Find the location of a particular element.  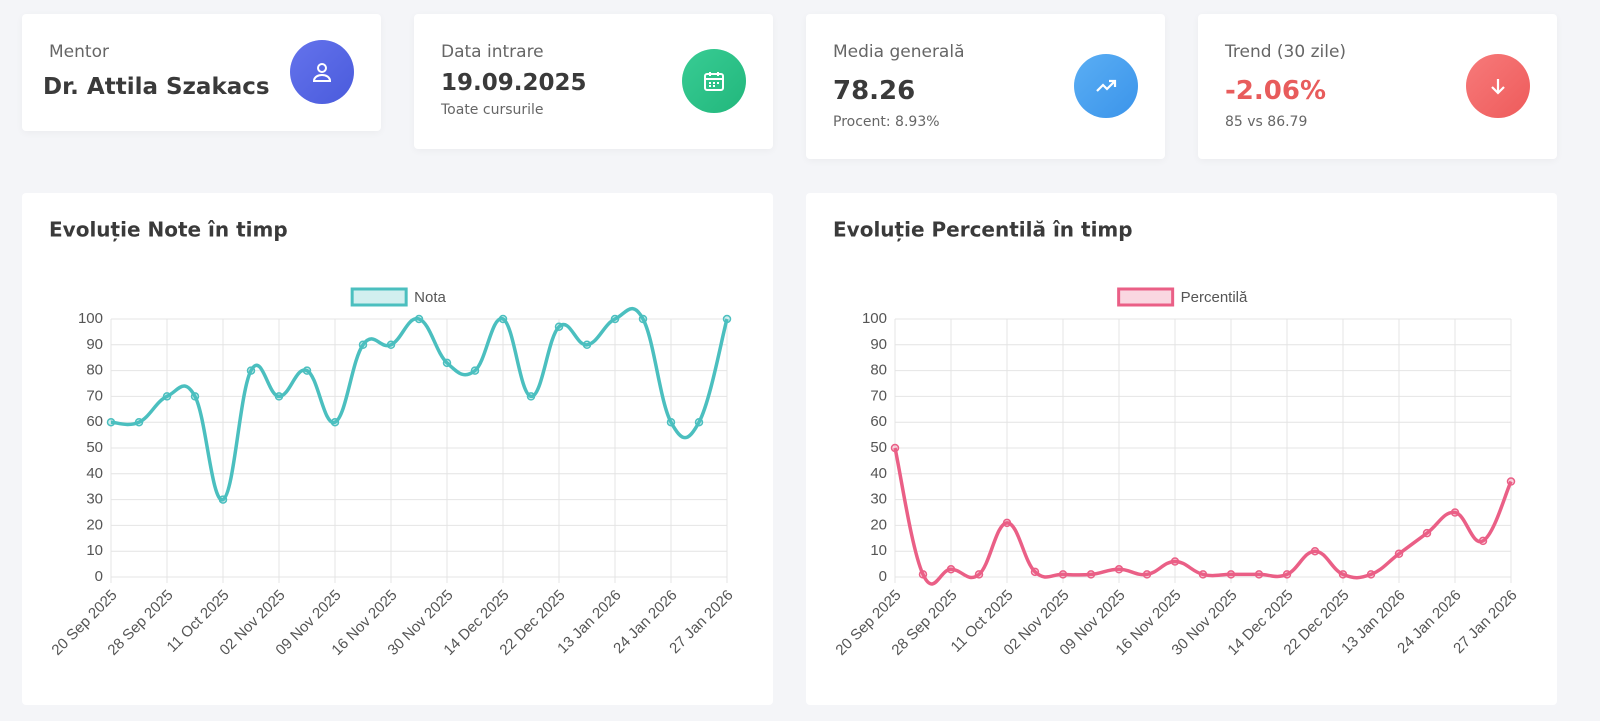

card-label: Trend (30 zile) is located at coordinates (1286, 52).